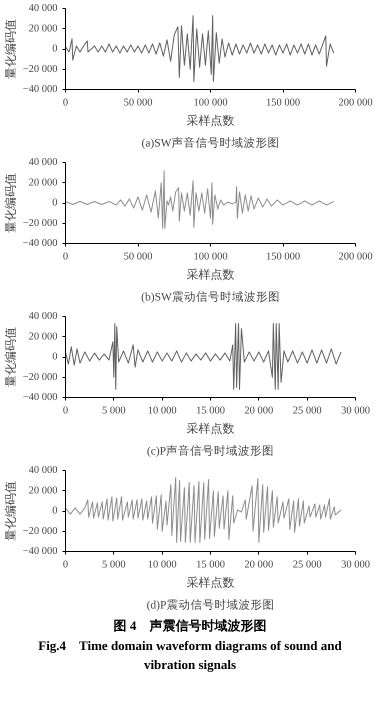  What do you see at coordinates (210, 605) in the screenshot?
I see `text: (d)P震动信号时域波形图` at bounding box center [210, 605].